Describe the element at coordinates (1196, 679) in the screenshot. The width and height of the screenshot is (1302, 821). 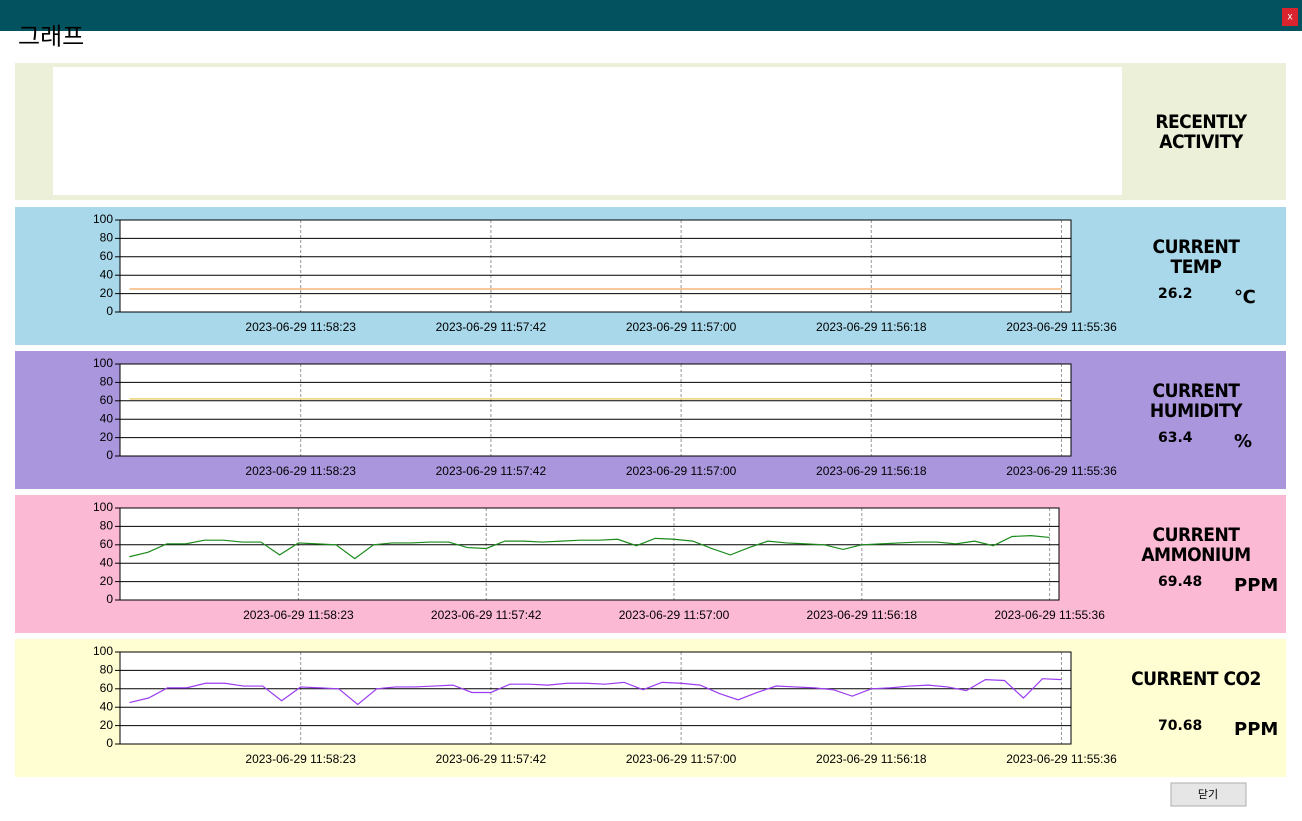
I see `sensor-label: CURRENT CO2` at that location.